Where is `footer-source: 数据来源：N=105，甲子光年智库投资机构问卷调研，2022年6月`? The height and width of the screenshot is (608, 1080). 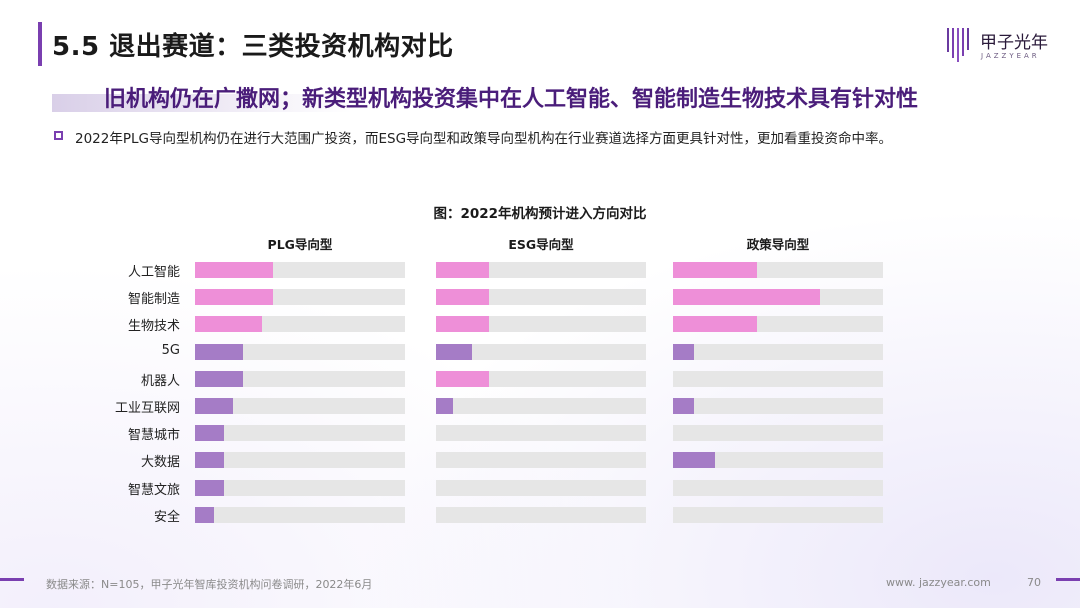
footer-source: 数据来源：N=105，甲子光年智库投资机构问卷调研，2022年6月 is located at coordinates (209, 584).